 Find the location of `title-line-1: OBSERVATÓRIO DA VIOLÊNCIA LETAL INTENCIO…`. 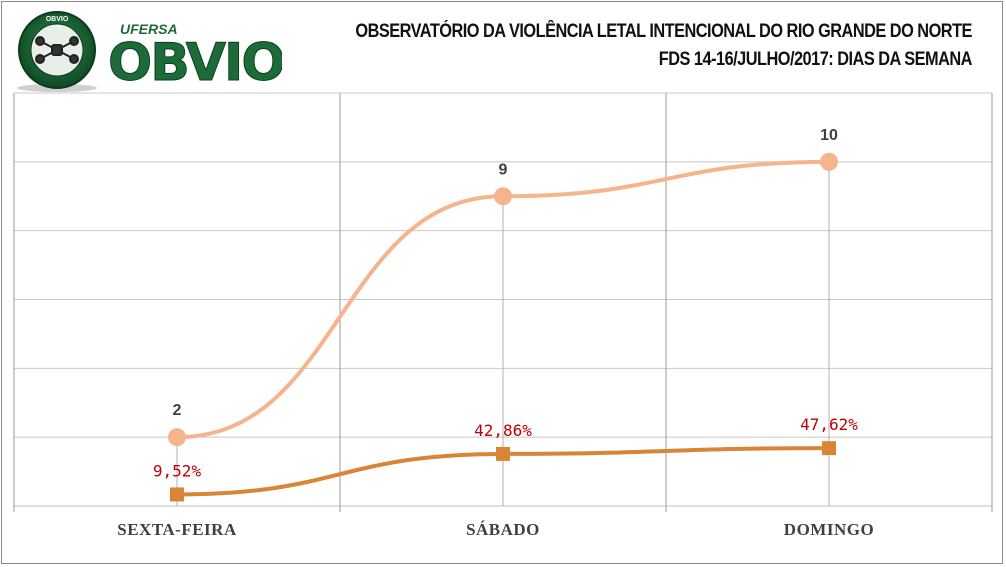

title-line-1: OBSERVATÓRIO DA VIOLÊNCIA LETAL INTENCIO… is located at coordinates (663, 31).